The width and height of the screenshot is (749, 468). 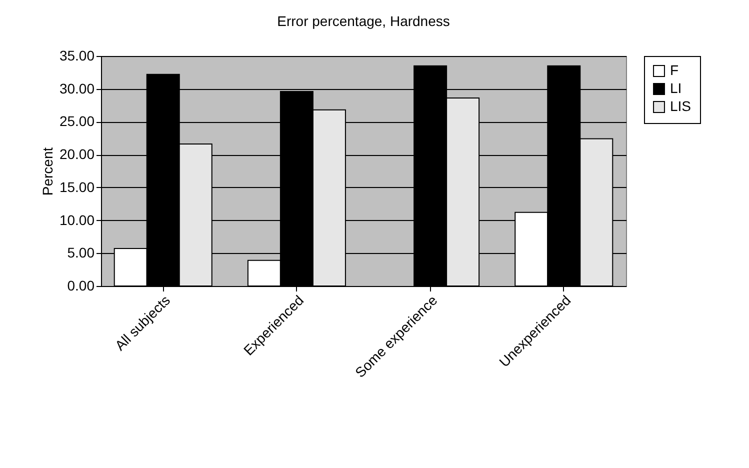 I want to click on y-tick-label: 30.00, so click(x=77, y=88).